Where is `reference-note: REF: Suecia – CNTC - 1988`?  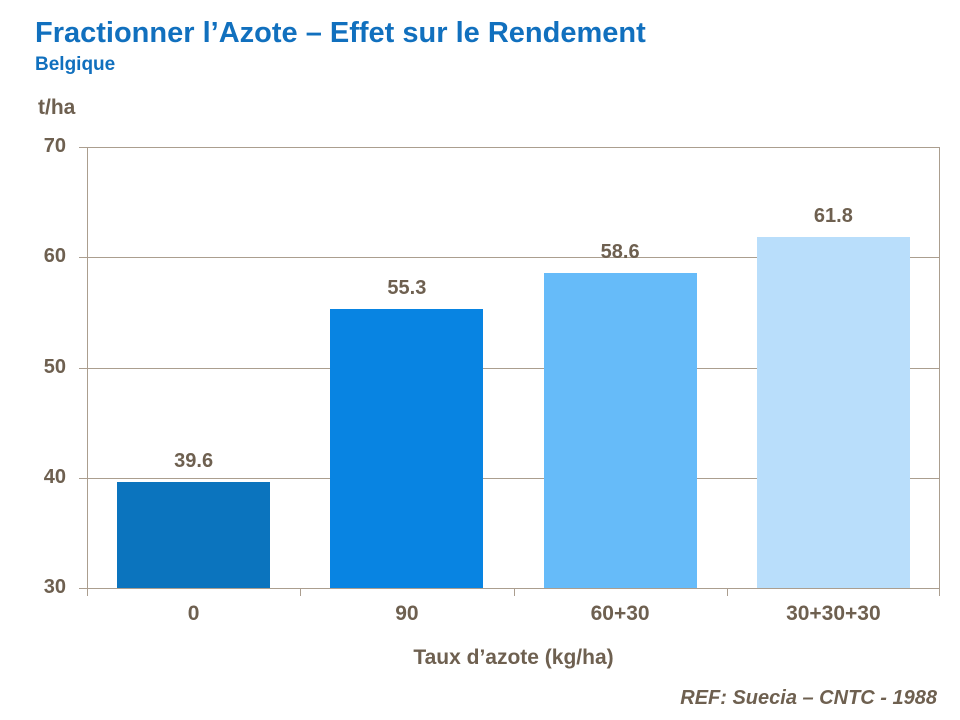
reference-note: REF: Suecia – CNTC - 1988 is located at coordinates (808, 698).